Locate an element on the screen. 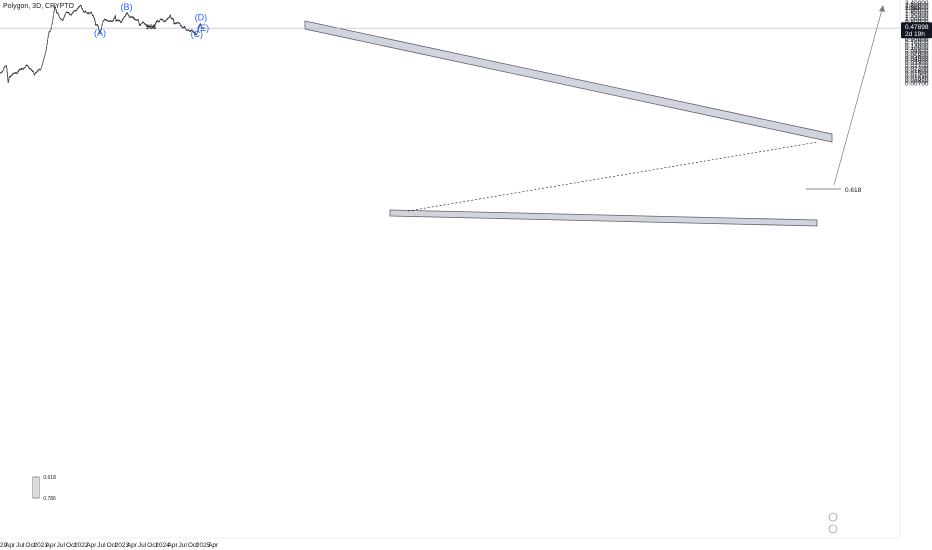 This screenshot has width=932, height=550. y-tick-label: 0.02200 is located at coordinates (917, 69).